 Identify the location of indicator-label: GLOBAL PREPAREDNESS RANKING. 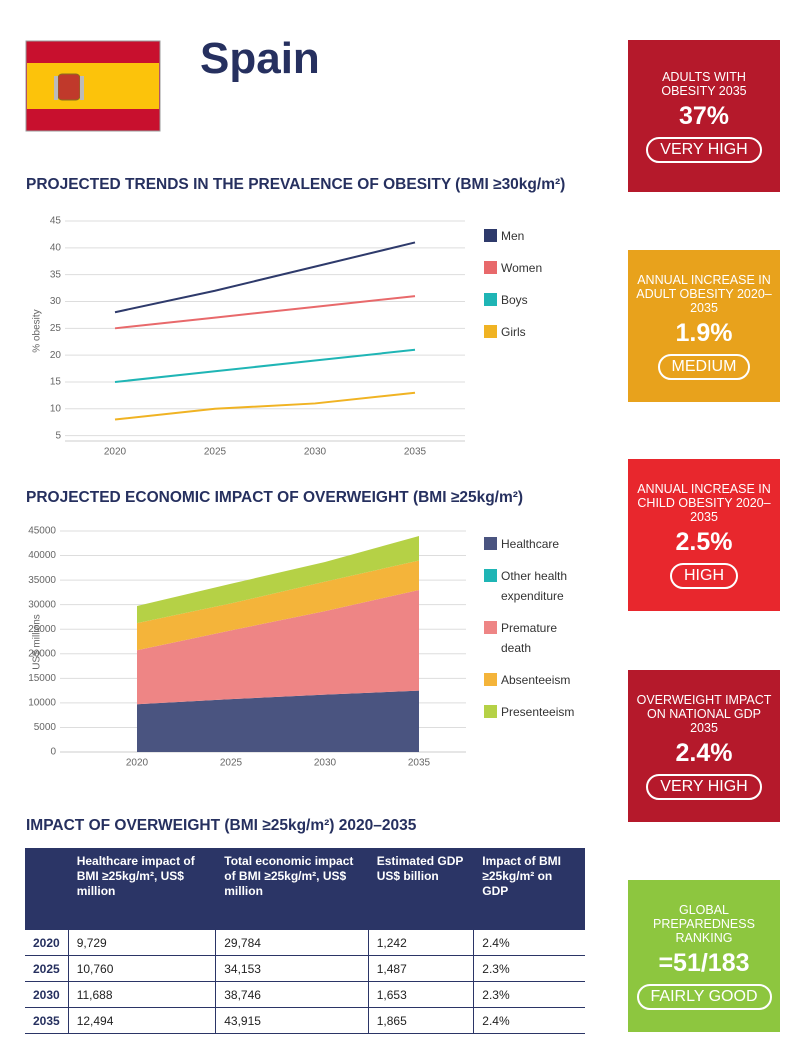
(704, 923).